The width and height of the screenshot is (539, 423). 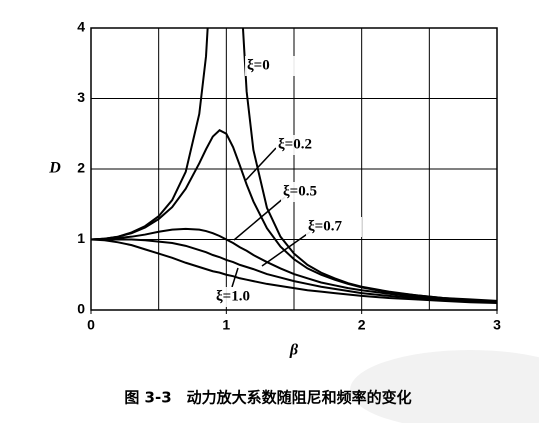 What do you see at coordinates (267, 398) in the screenshot?
I see `caption: 图 3-3 动力放大系数随阻尼和频率的变化` at bounding box center [267, 398].